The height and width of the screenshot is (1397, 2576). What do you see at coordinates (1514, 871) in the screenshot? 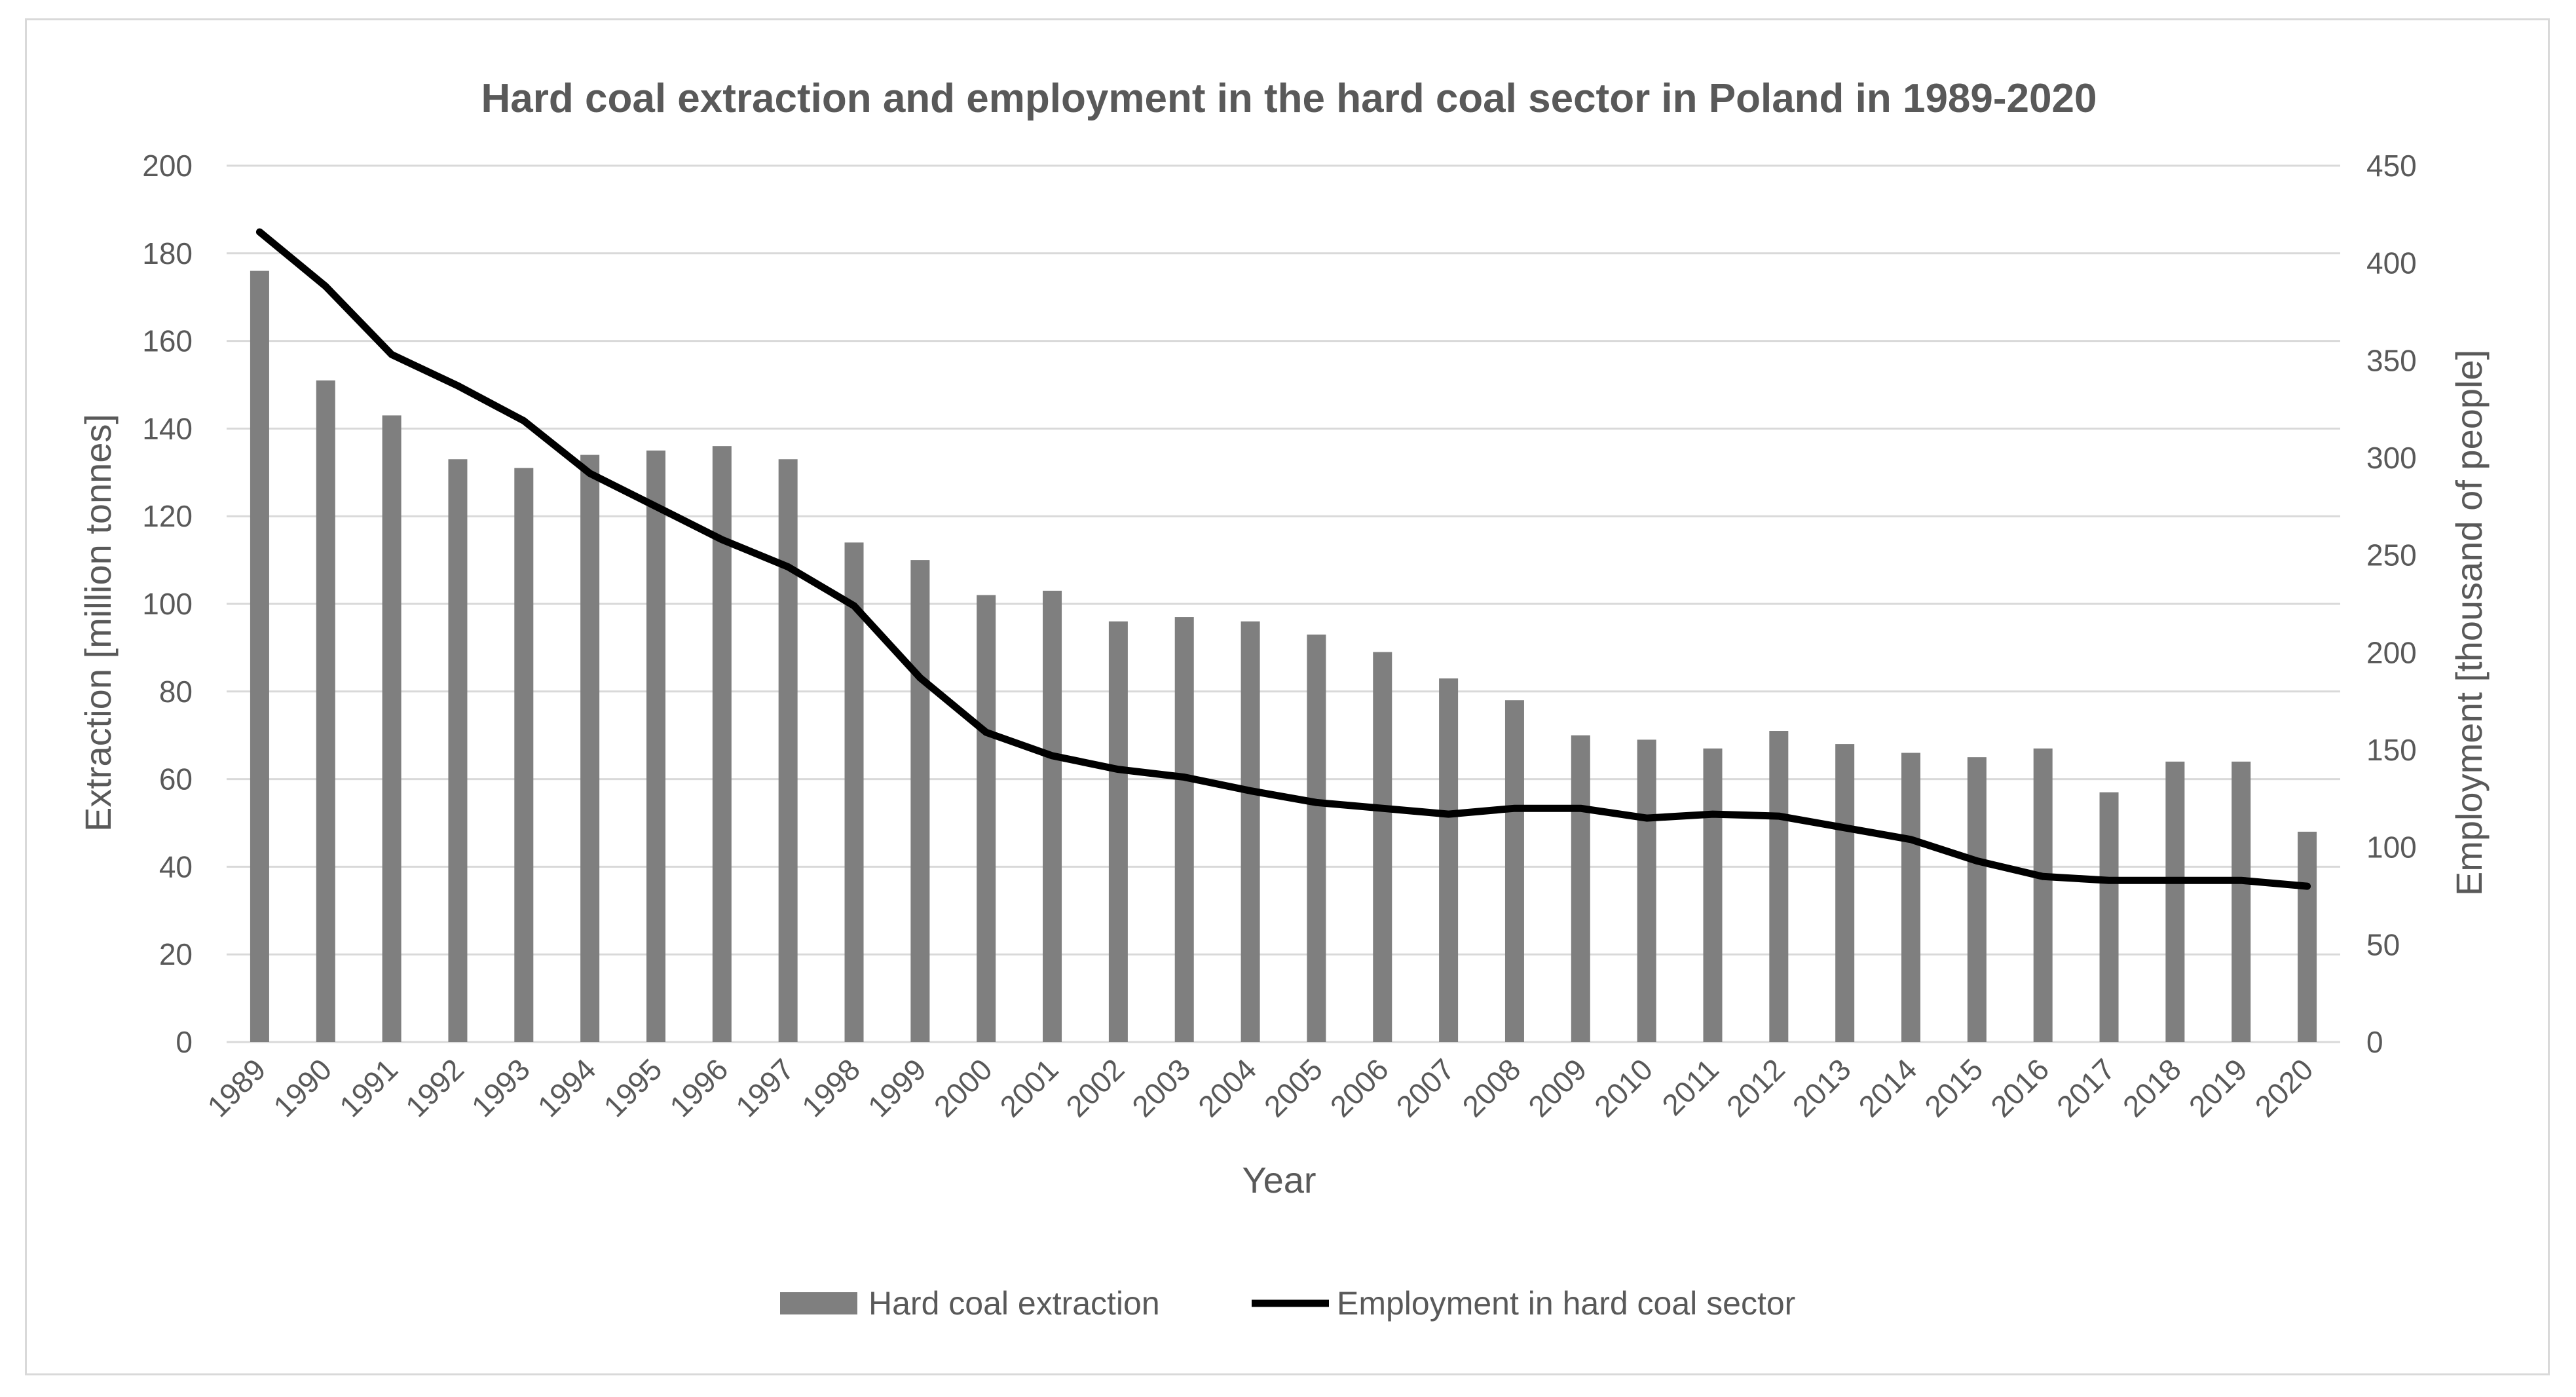
I see `bar-2008` at bounding box center [1514, 871].